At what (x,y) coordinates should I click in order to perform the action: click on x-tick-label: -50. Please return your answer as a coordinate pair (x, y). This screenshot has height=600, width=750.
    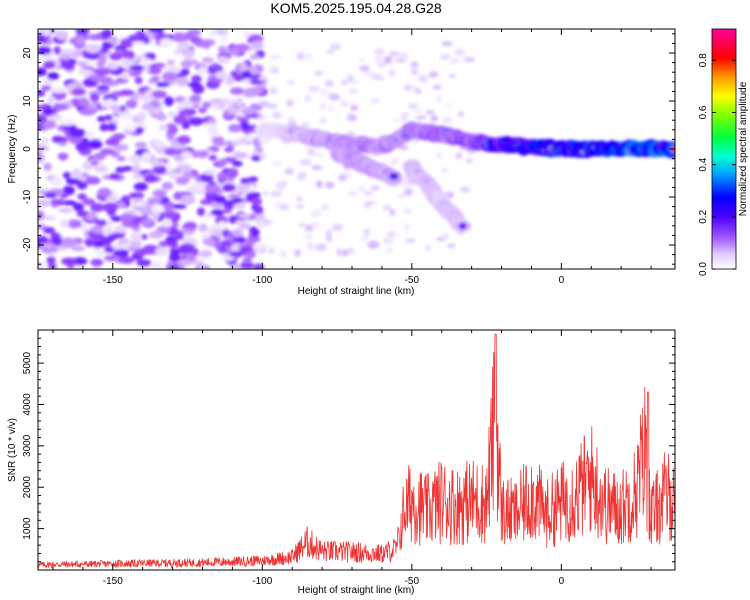
    Looking at the image, I should click on (412, 581).